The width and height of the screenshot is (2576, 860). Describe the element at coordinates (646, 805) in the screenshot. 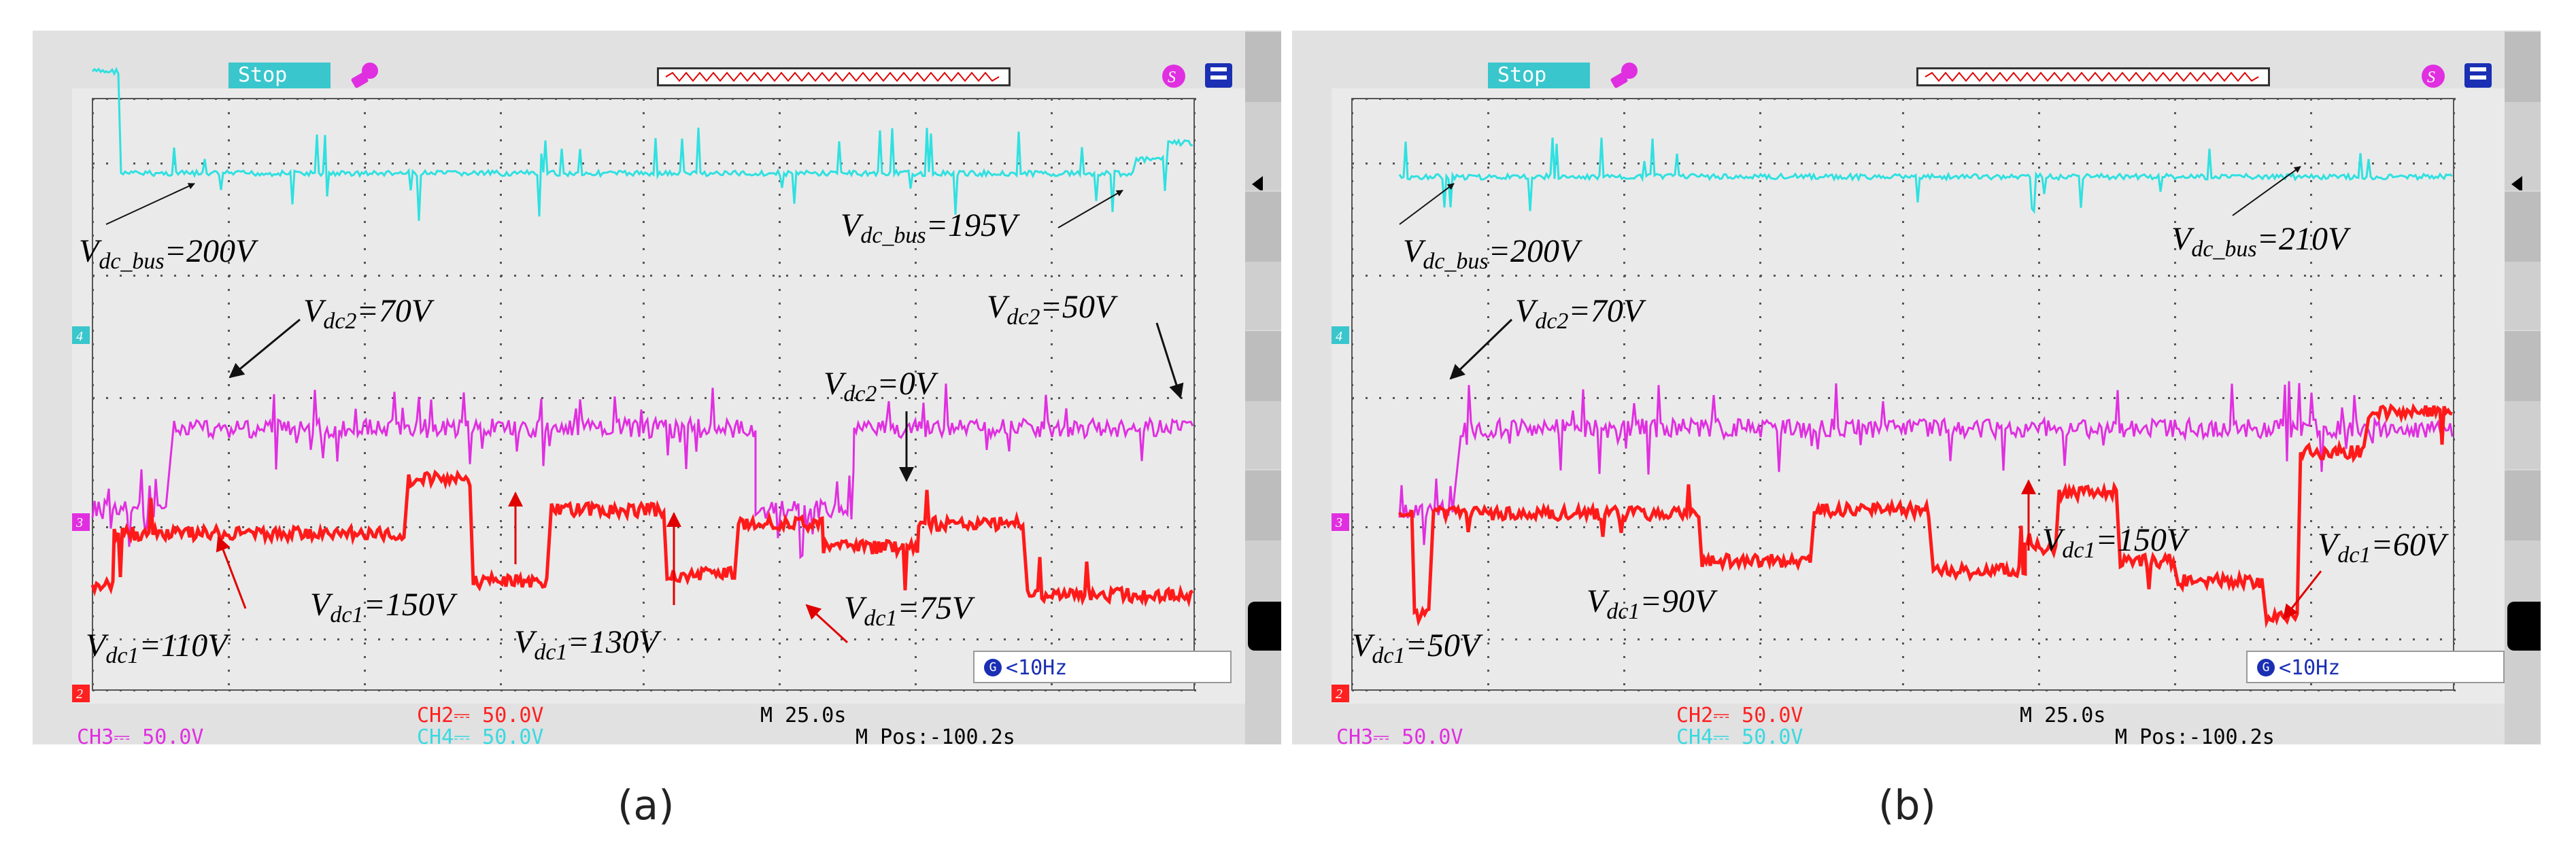

I see `caption-a: (a)` at that location.